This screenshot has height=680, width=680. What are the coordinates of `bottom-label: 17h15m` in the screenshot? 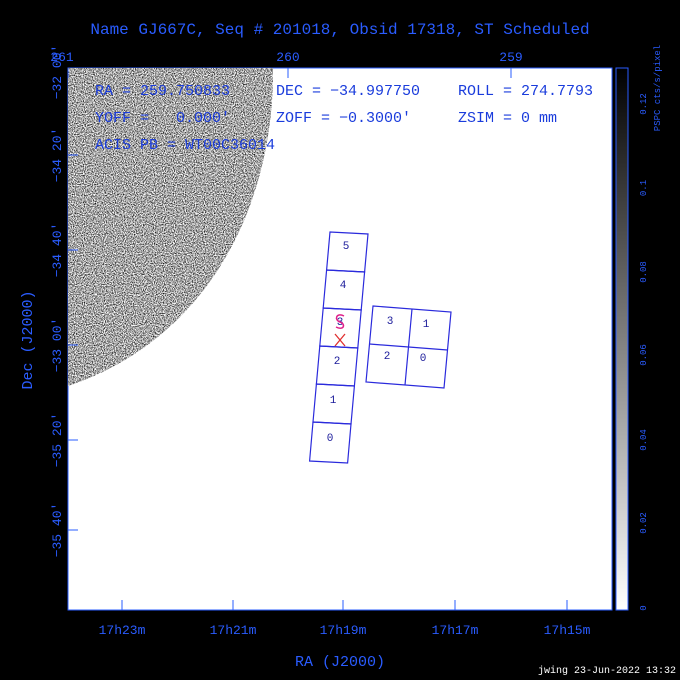 It's located at (567, 630).